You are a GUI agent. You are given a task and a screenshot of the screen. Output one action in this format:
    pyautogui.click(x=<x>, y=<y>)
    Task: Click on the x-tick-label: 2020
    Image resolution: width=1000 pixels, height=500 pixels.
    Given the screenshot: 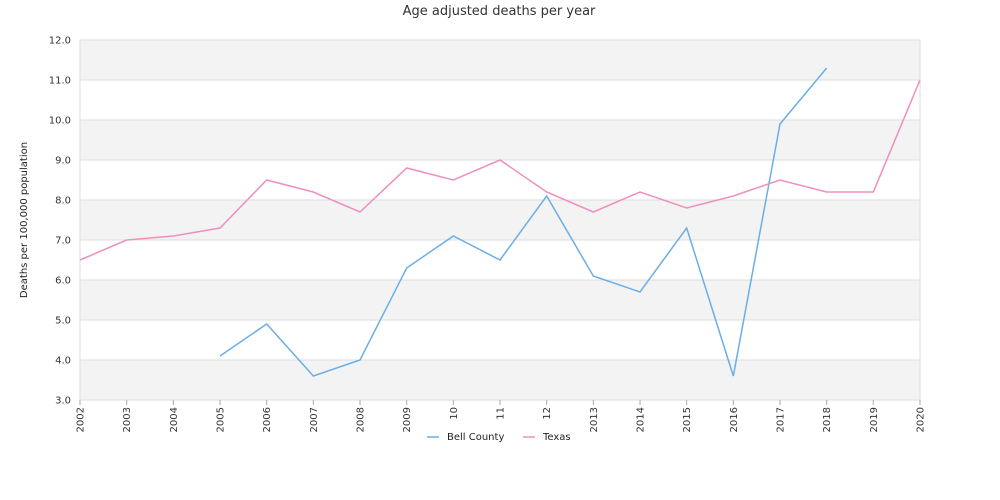 What is the action you would take?
    pyautogui.click(x=921, y=419)
    